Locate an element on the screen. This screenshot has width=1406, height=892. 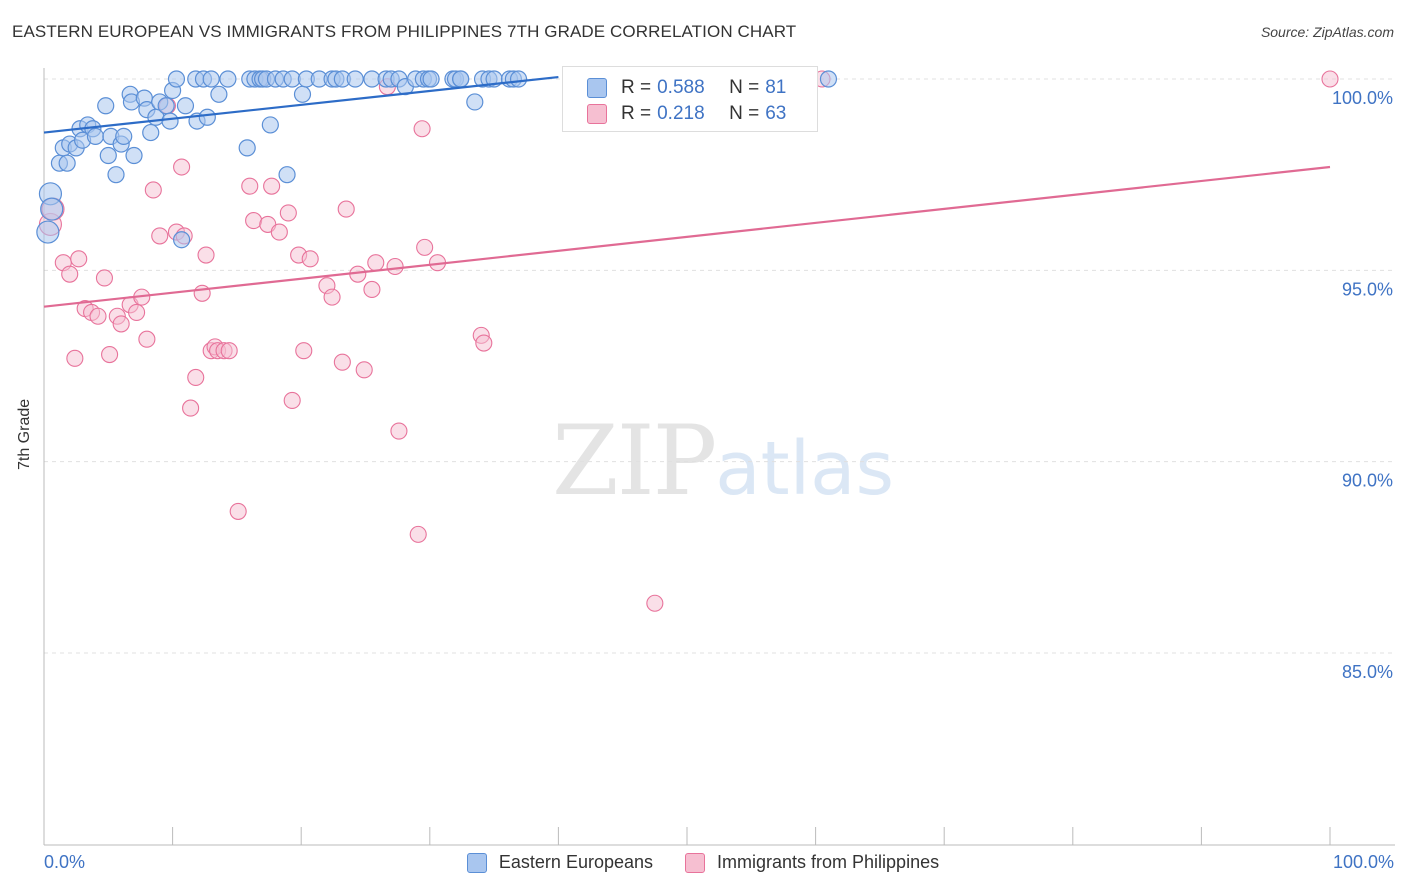
legend-n-value: 63 is located at coordinates (776, 113).